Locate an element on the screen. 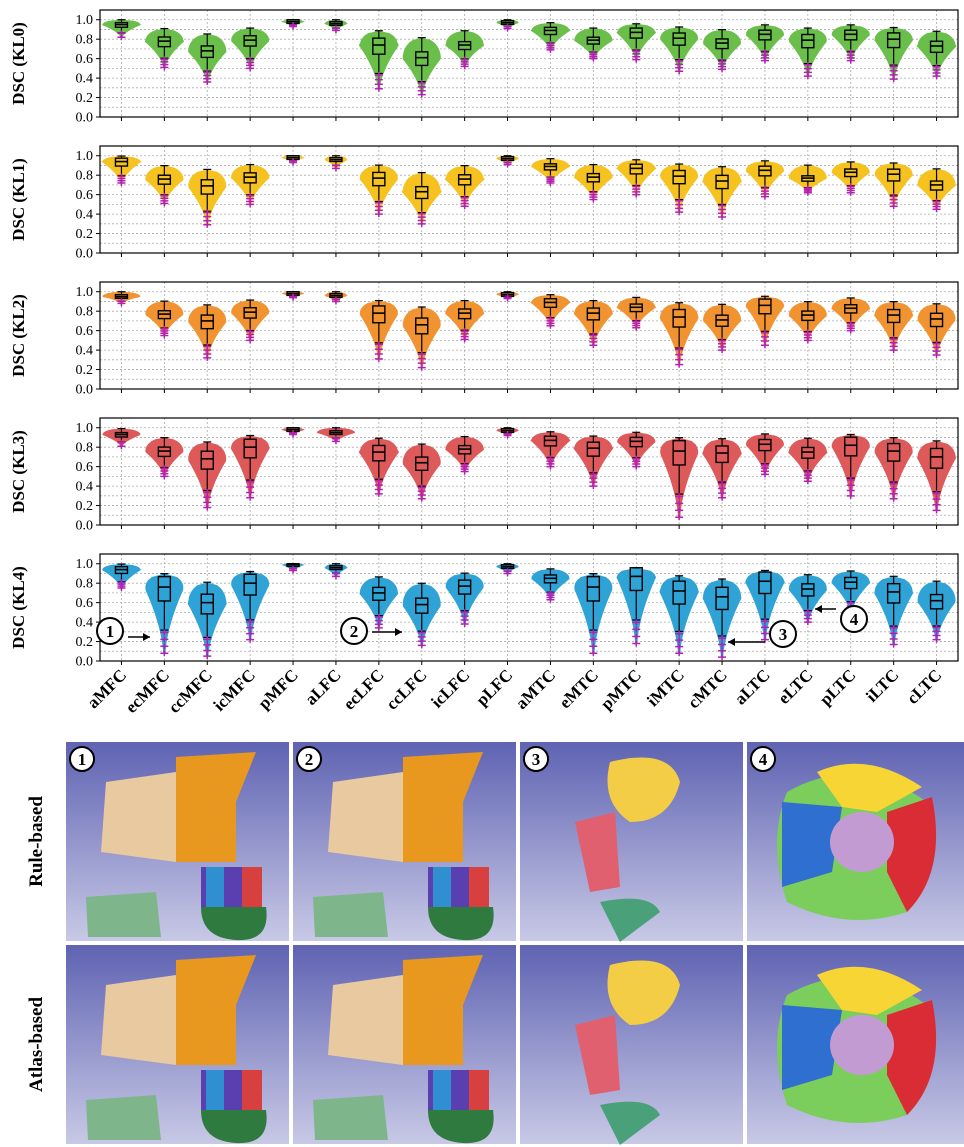 This screenshot has height=1147, width=964. category-label: eMTC is located at coordinates (578, 688).